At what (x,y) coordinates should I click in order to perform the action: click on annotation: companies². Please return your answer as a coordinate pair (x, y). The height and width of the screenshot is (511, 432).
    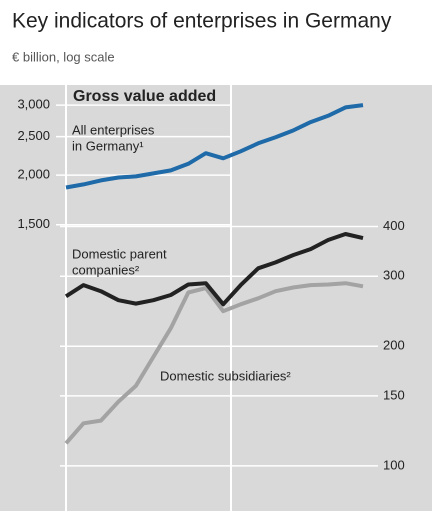
    Looking at the image, I should click on (106, 269).